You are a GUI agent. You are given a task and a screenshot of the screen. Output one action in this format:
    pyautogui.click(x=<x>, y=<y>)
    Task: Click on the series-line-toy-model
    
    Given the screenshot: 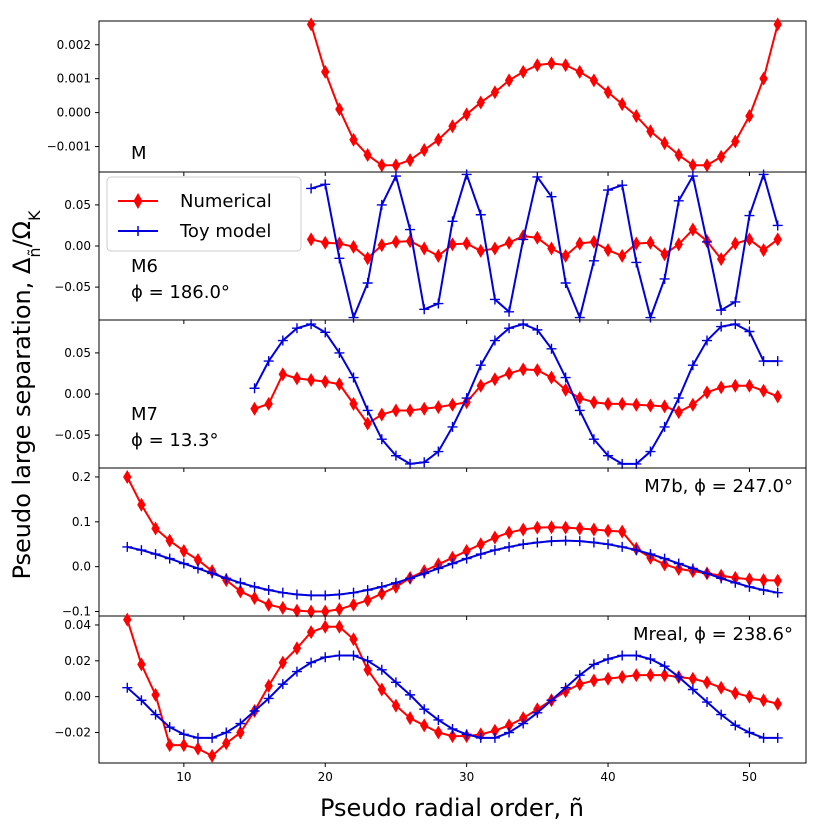 What is the action you would take?
    pyautogui.click(x=544, y=246)
    